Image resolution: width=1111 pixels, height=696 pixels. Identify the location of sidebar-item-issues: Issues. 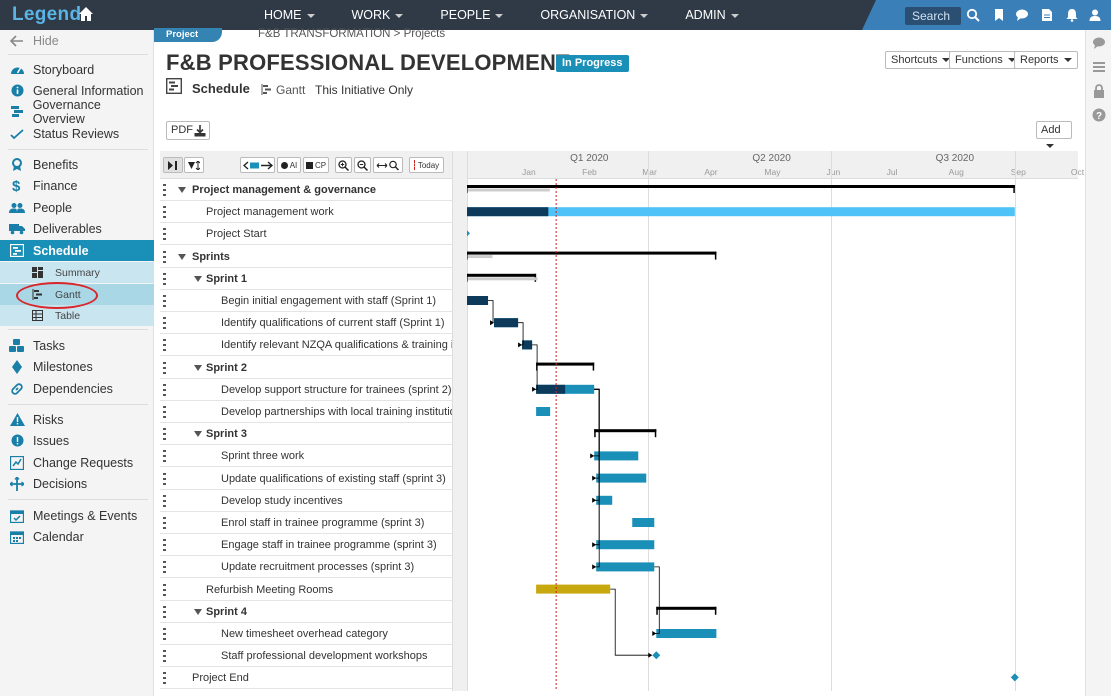
(77, 440).